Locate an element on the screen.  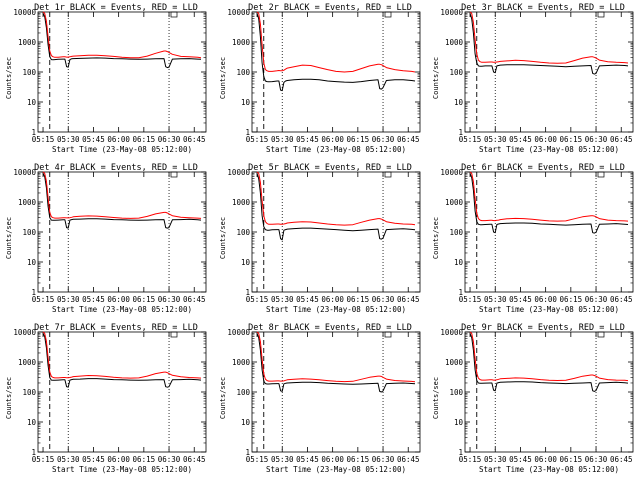
chart-title: Det 9r BLACK = Events, RED = LLD is located at coordinates (543, 328).